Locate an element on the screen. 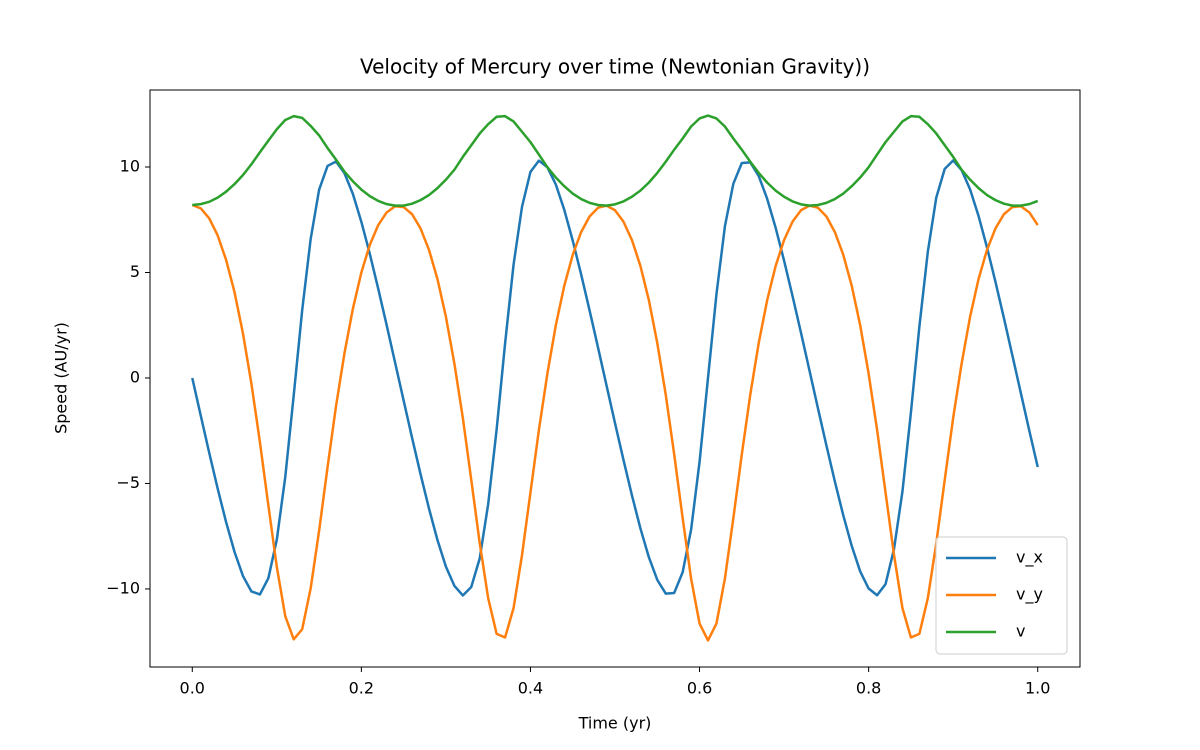  x-tick-label: 0.0 is located at coordinates (192, 688).